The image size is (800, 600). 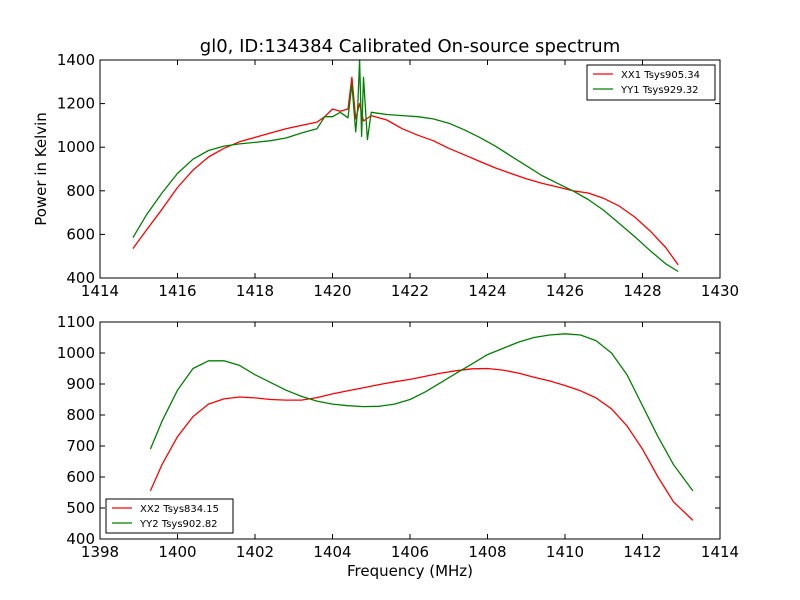 I want to click on bottom-legend-box, so click(x=169, y=516).